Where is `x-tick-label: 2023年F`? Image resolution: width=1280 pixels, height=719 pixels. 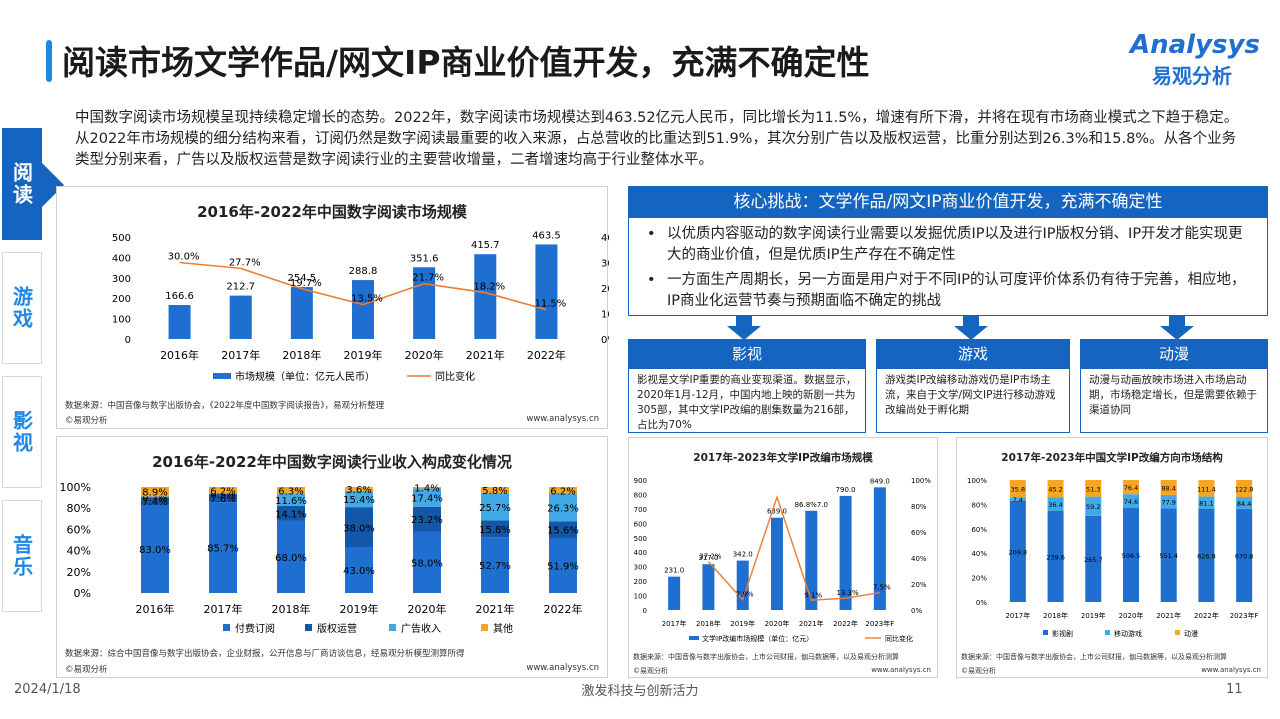 x-tick-label: 2023年F is located at coordinates (1244, 615).